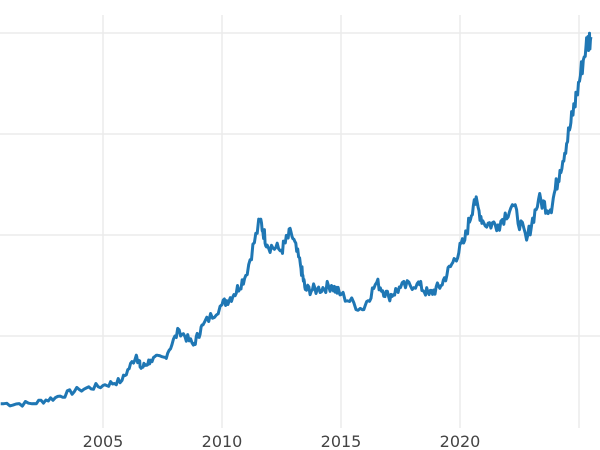 This screenshot has height=450, width=600. What do you see at coordinates (460, 441) in the screenshot?
I see `x-tick-label: 2020` at bounding box center [460, 441].